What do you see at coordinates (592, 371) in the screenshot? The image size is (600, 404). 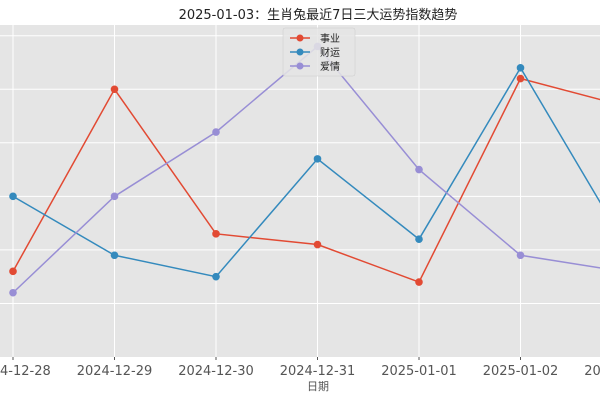 I see `x-tick-label: 2025-01-03` at bounding box center [592, 371].